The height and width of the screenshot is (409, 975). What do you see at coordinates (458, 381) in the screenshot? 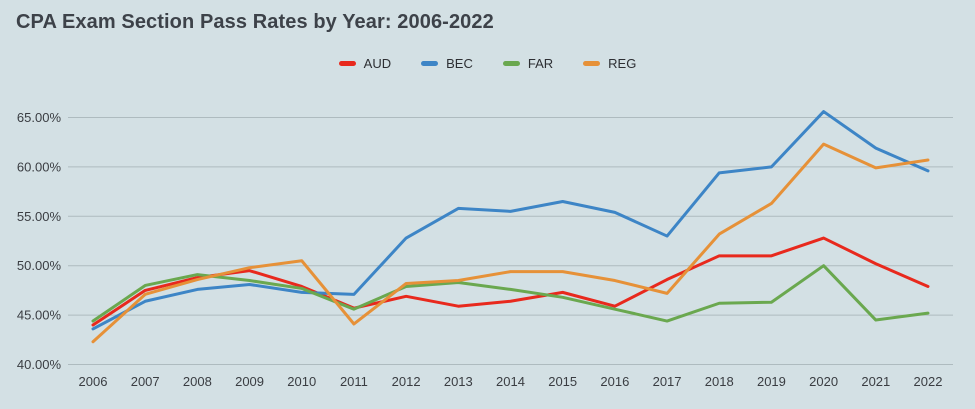
I see `x-axis-tick-label: 2013` at bounding box center [458, 381].